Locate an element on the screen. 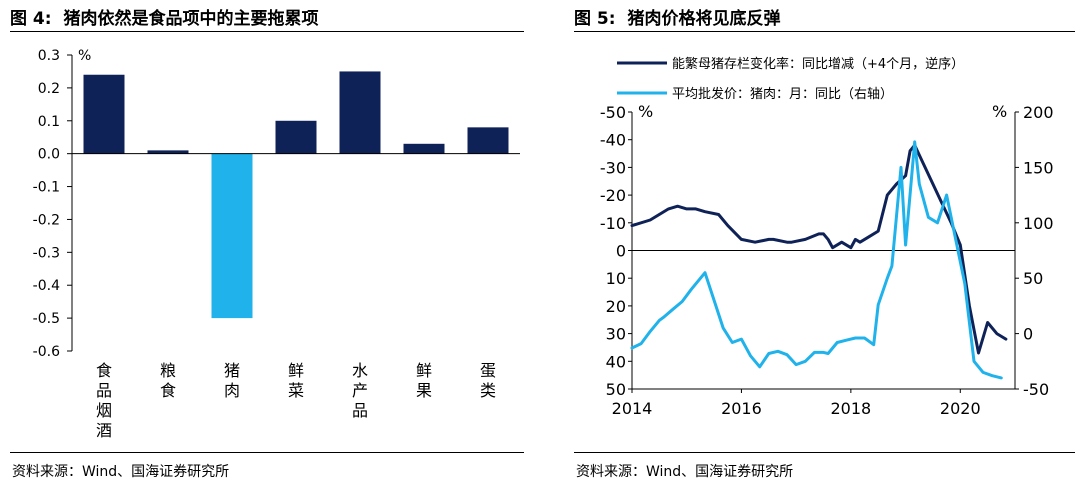  left-category-label: 烟 is located at coordinates (104, 410).